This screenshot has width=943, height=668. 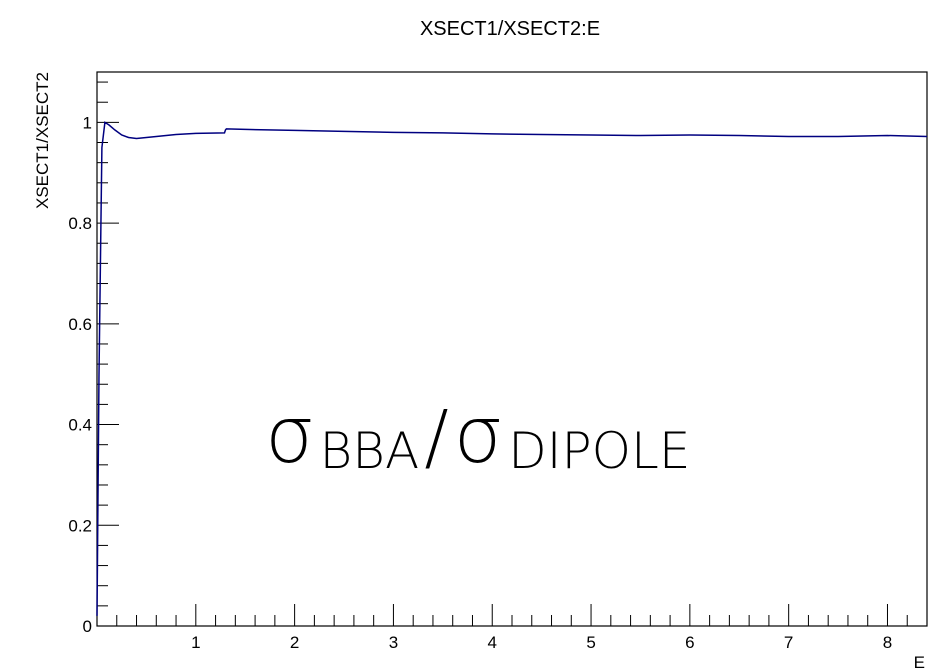 I want to click on ratio-annotation: σ BBA / σ DIPOLE, so click(x=477, y=436).